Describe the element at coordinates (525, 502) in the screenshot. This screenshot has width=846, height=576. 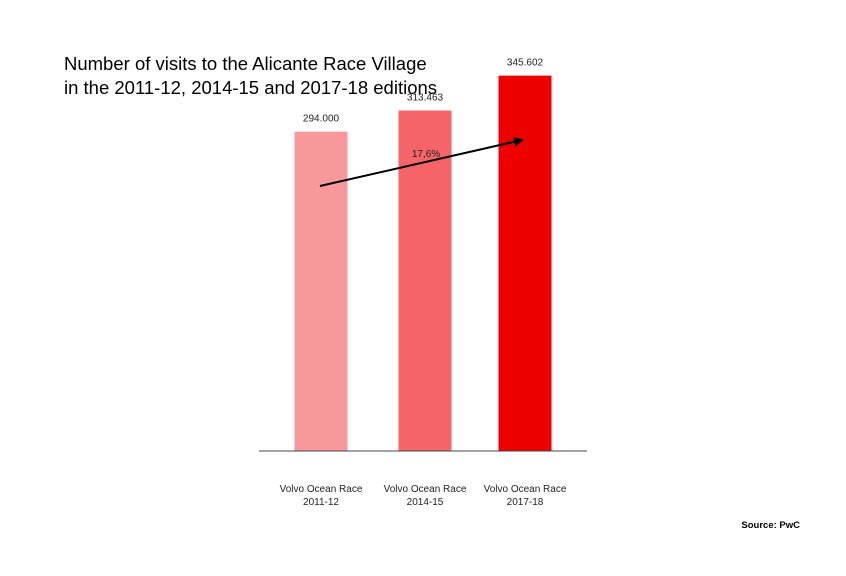
I see `category-label-3-line-2: 2017-18` at that location.